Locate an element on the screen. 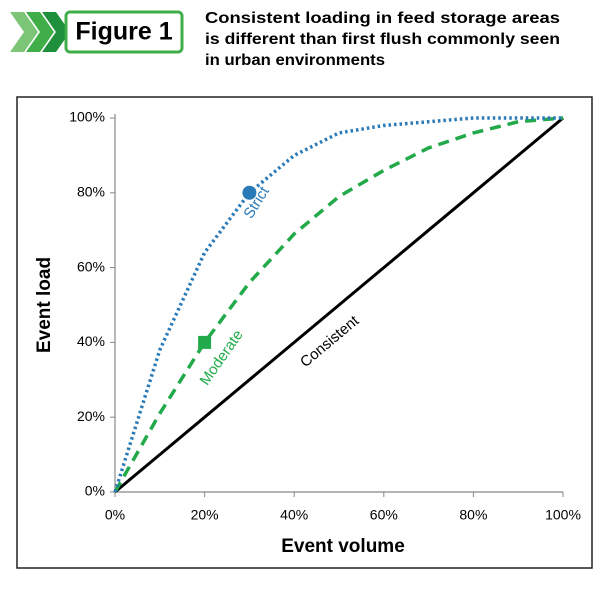 The height and width of the screenshot is (589, 610). chevrons is located at coordinates (40, 32).